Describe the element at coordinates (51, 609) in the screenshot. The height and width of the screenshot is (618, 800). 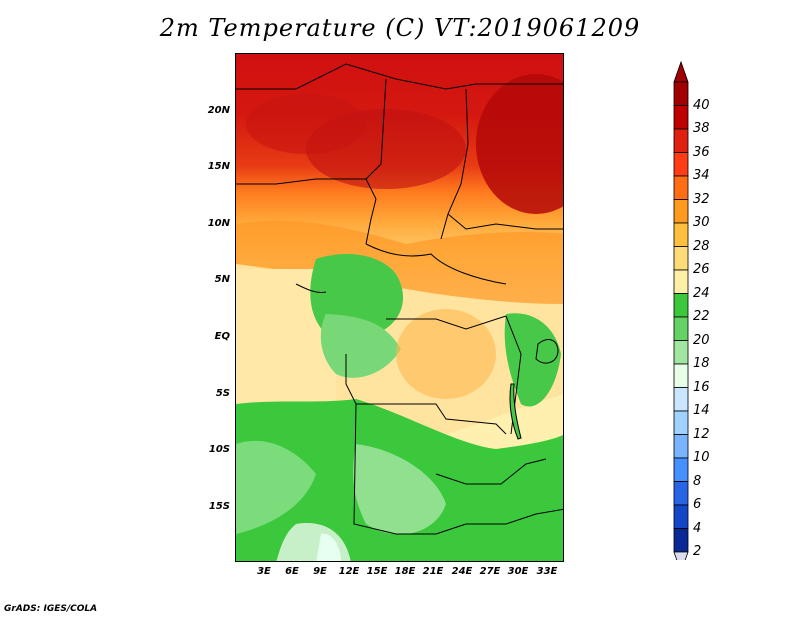
I see `grads-credit: GrADS: IGES/COLA` at that location.